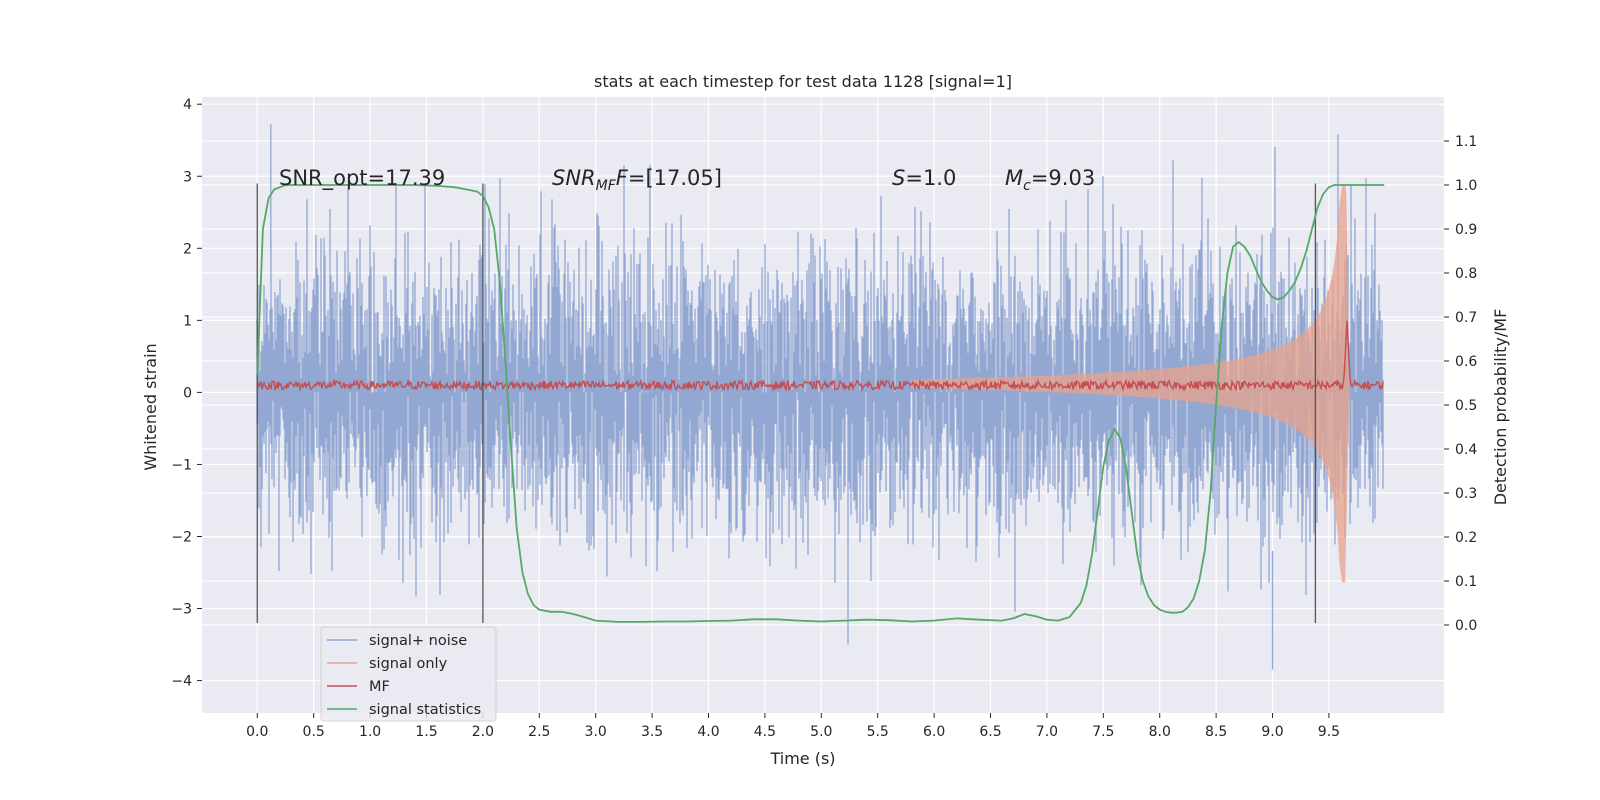 The width and height of the screenshot is (1600, 800). I want to click on x-tick-label: 2.0, so click(483, 732).